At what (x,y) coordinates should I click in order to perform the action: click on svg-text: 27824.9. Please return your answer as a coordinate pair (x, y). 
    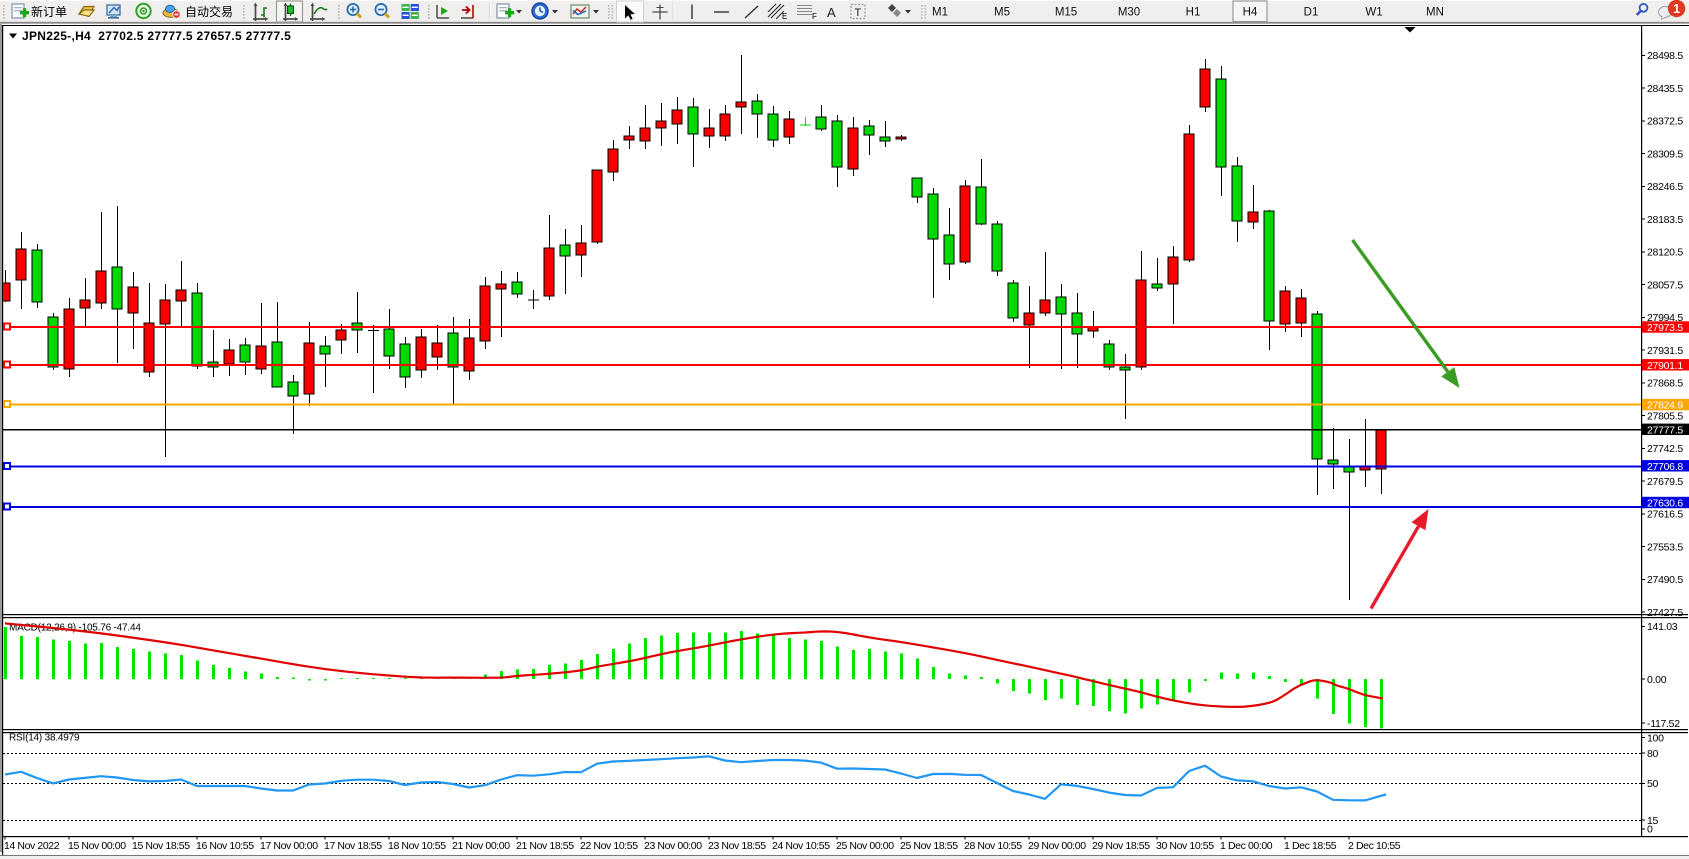
    Looking at the image, I should click on (1665, 406).